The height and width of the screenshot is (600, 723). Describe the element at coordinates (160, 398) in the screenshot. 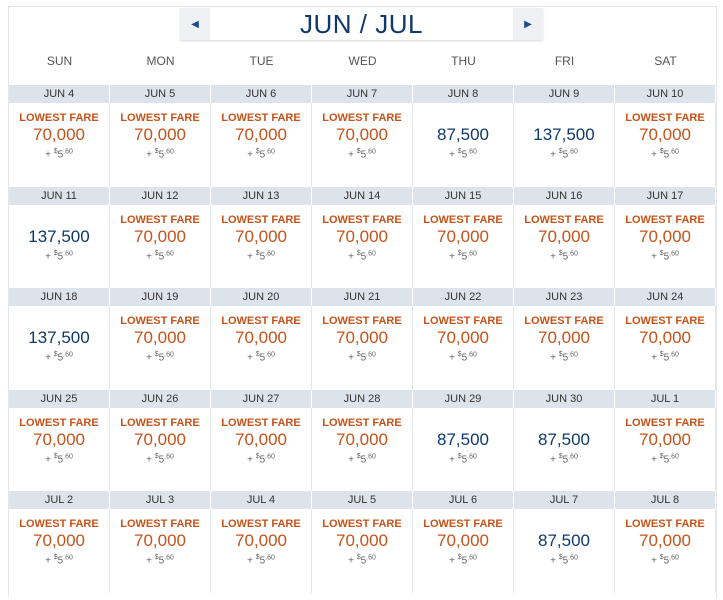

I see `date-label: JUN 26` at that location.